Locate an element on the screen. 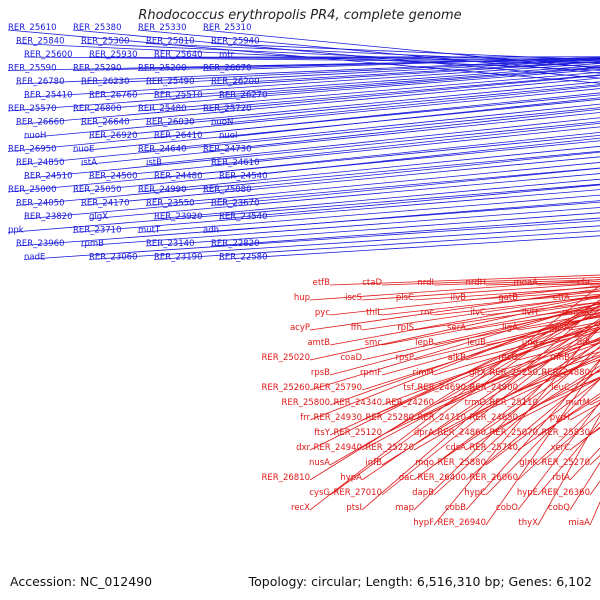  reverse-gene-label: RER_24650 is located at coordinates (494, 418).